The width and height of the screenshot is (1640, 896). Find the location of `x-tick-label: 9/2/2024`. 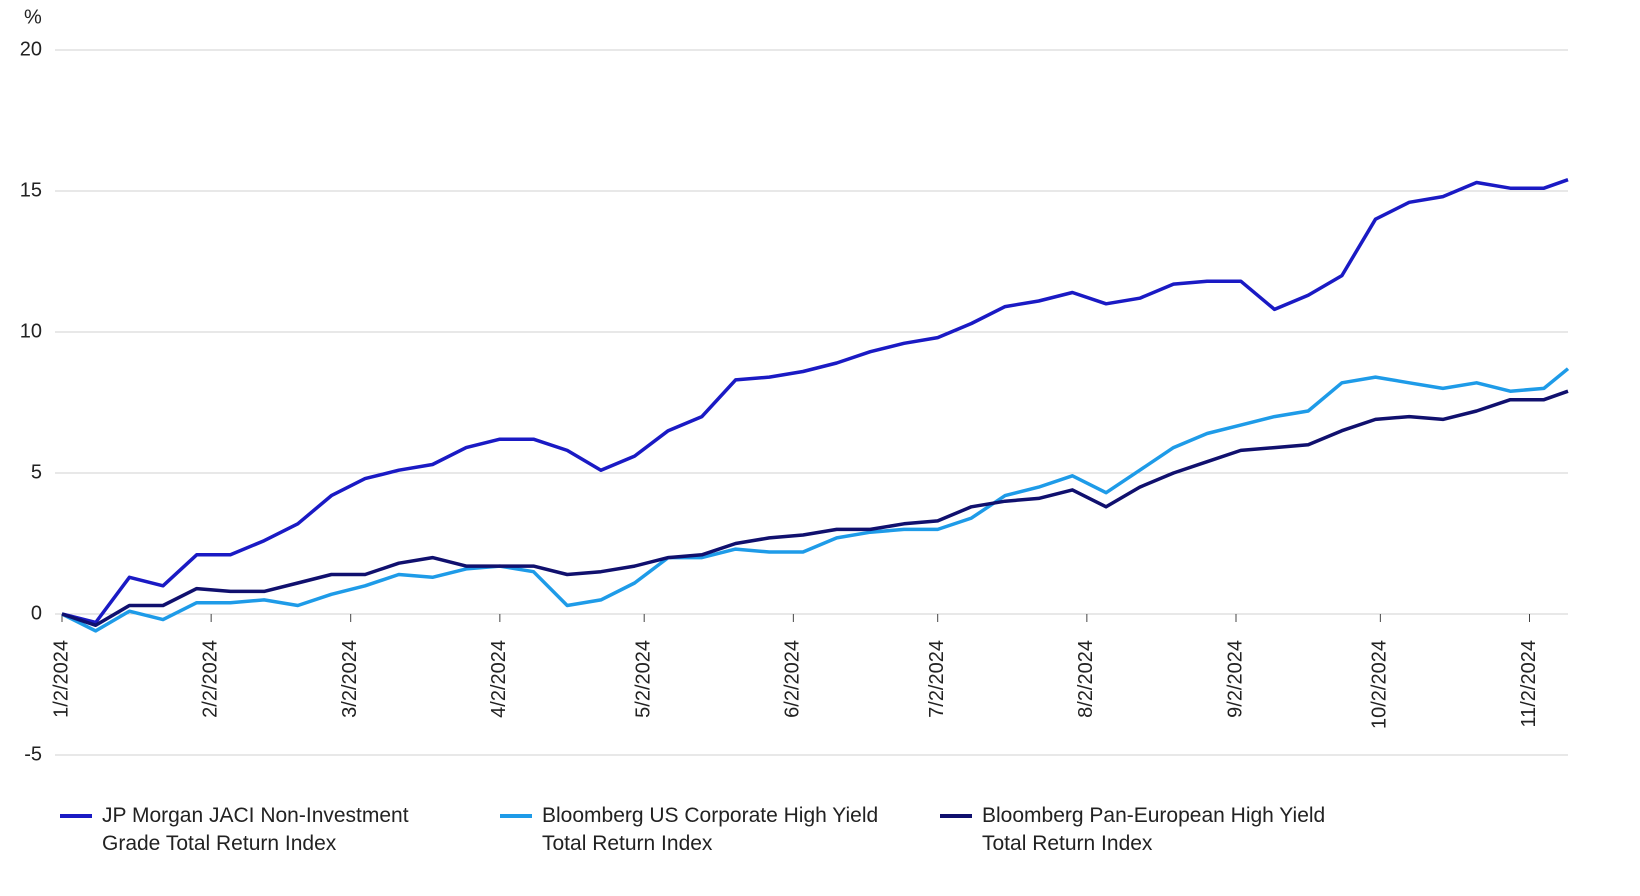

x-tick-label: 9/2/2024 is located at coordinates (1235, 679).